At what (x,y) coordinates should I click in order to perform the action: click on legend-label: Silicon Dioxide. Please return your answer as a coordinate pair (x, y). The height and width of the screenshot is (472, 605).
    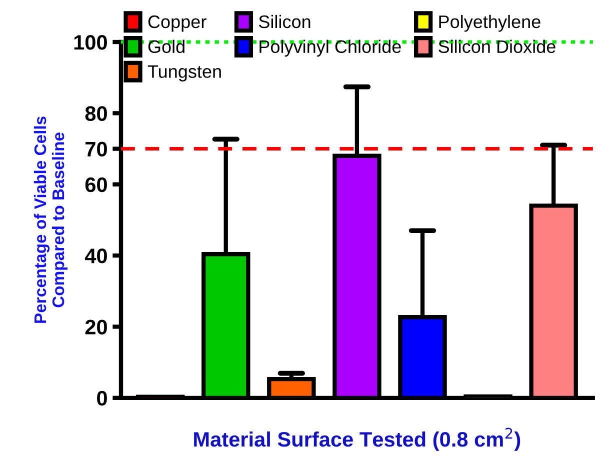
    Looking at the image, I should click on (497, 47).